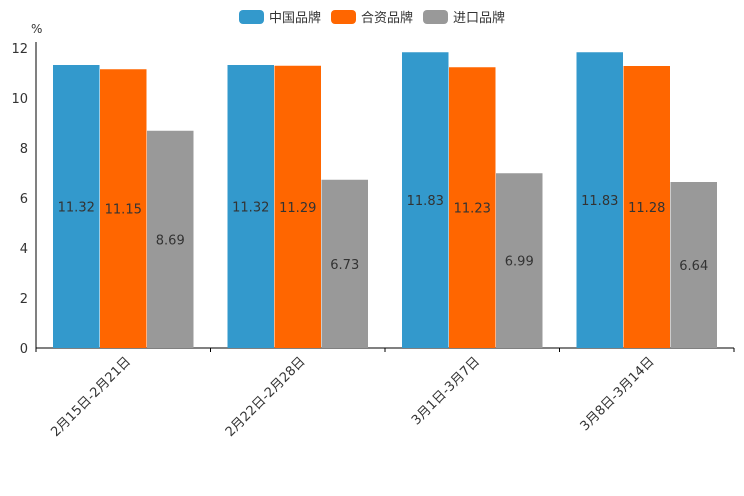 The image size is (744, 496). I want to click on legend-item-import: 进口品牌, so click(464, 16).